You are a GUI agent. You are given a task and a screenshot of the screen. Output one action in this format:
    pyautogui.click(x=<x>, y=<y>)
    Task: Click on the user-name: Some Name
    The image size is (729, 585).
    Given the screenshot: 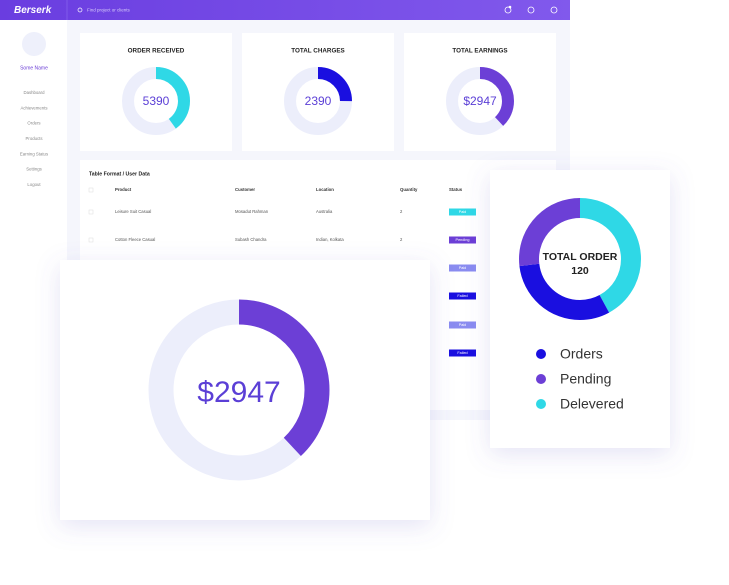 What is the action you would take?
    pyautogui.click(x=34, y=68)
    